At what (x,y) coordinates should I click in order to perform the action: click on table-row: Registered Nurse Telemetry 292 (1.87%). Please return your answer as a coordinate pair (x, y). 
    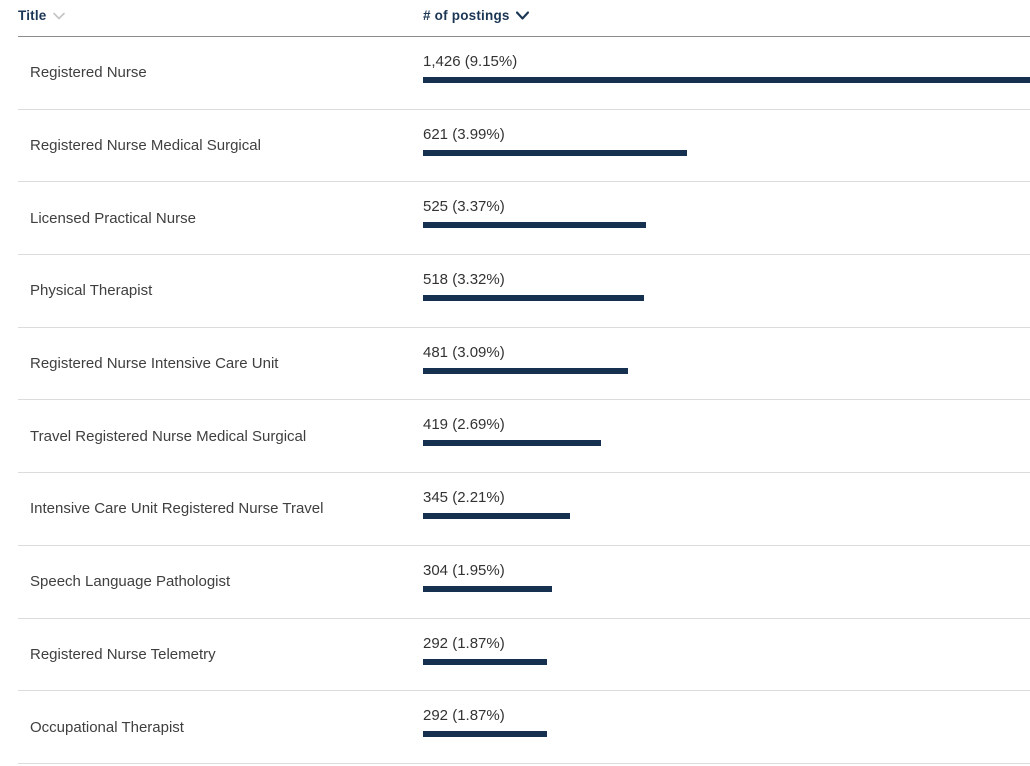
    Looking at the image, I should click on (524, 655).